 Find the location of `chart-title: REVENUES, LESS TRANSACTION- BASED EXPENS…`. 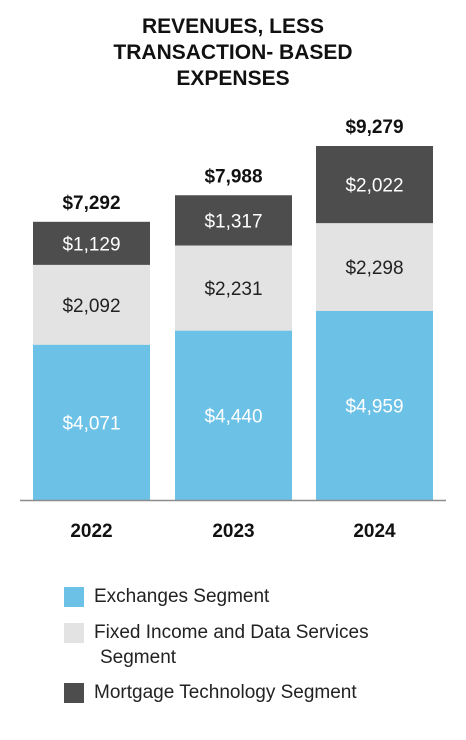

chart-title: REVENUES, LESS TRANSACTION- BASED EXPENS… is located at coordinates (233, 53).